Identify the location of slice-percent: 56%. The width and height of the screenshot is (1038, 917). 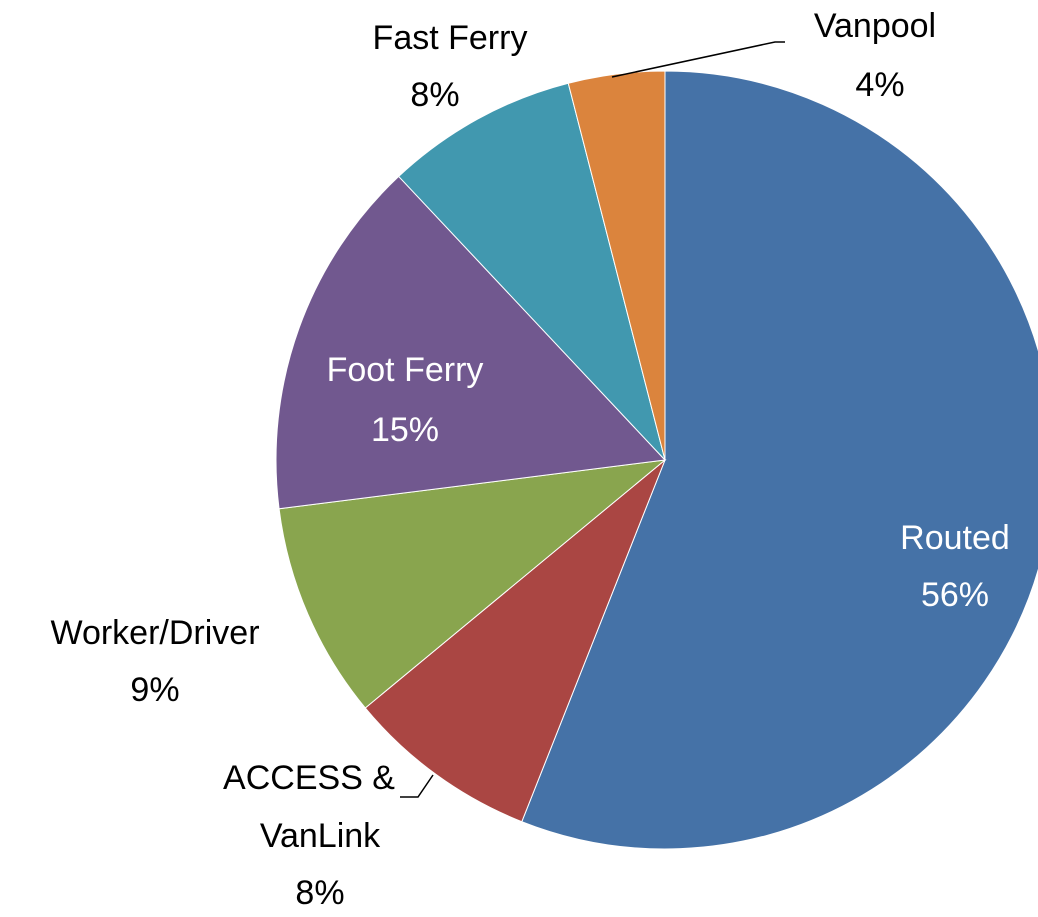
(955, 595).